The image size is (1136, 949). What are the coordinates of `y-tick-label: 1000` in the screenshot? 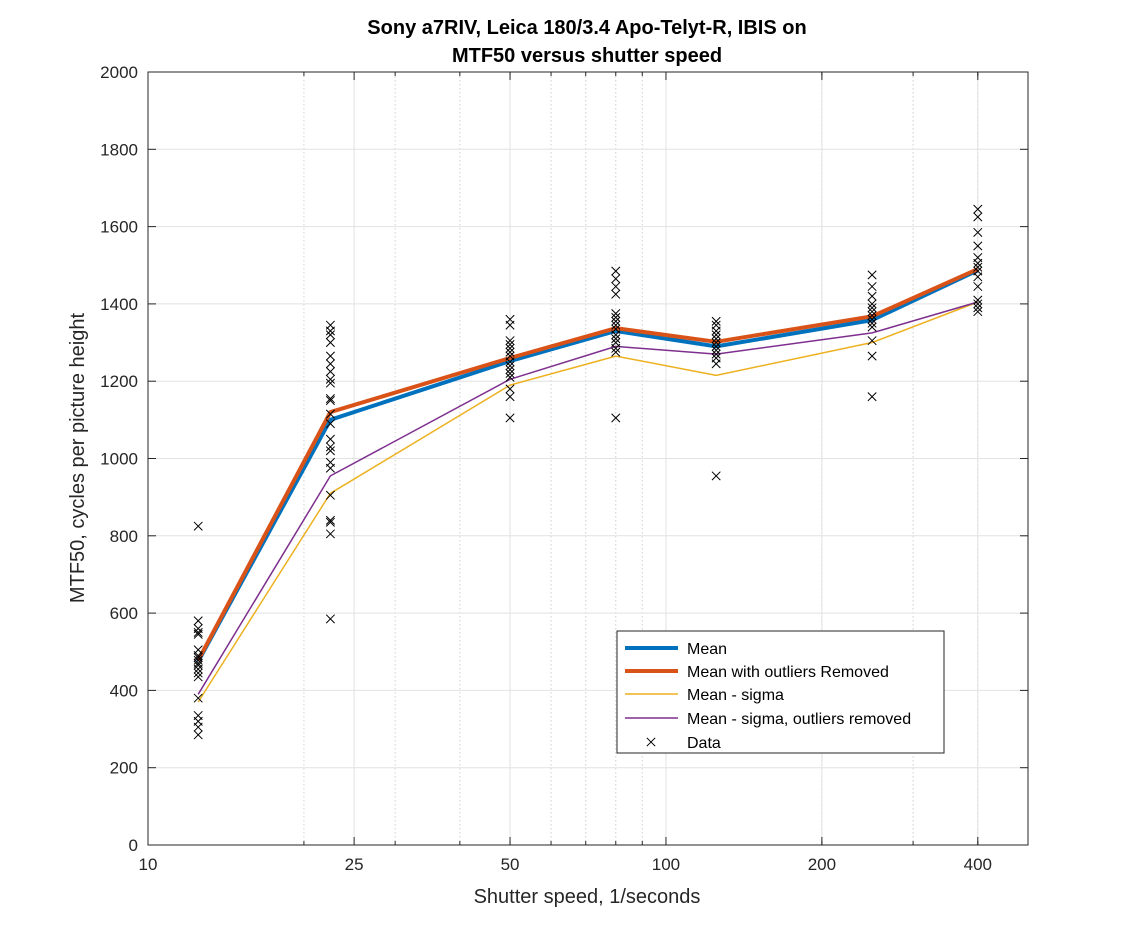 It's located at (119, 459).